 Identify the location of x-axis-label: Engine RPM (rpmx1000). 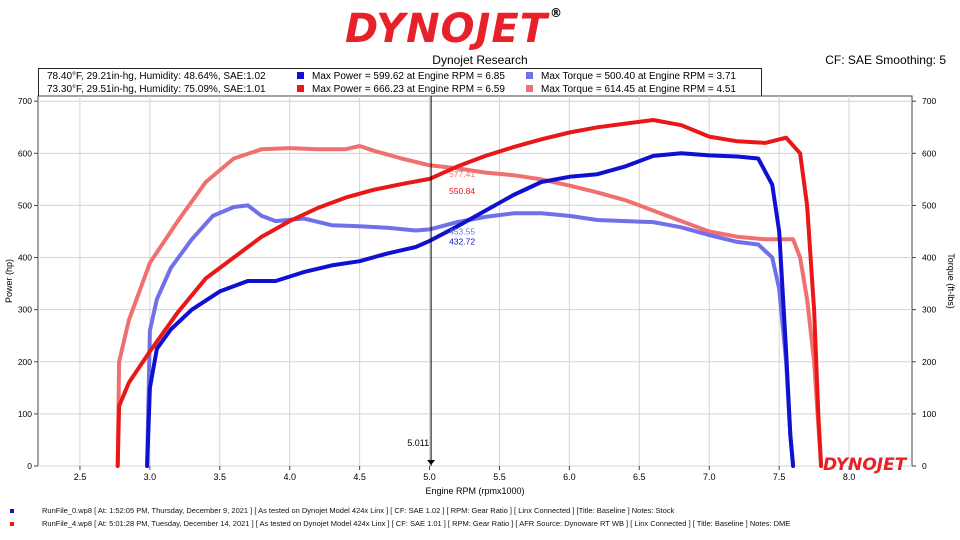
(474, 491).